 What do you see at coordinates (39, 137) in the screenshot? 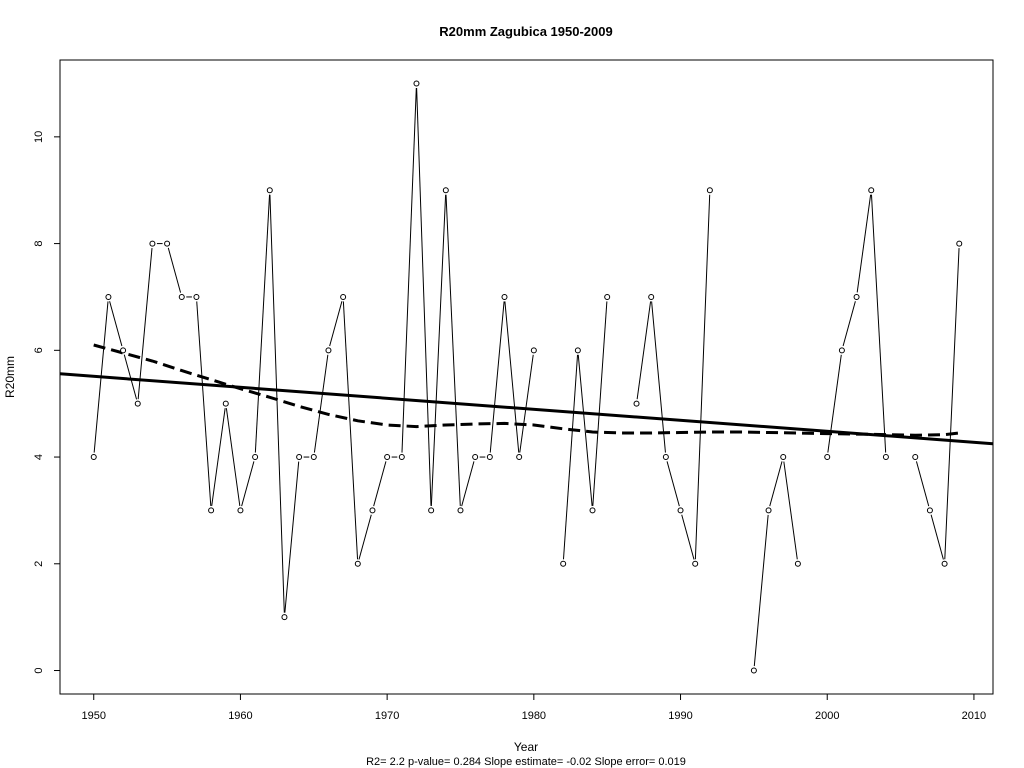
I see `y-tick-label: 10` at bounding box center [39, 137].